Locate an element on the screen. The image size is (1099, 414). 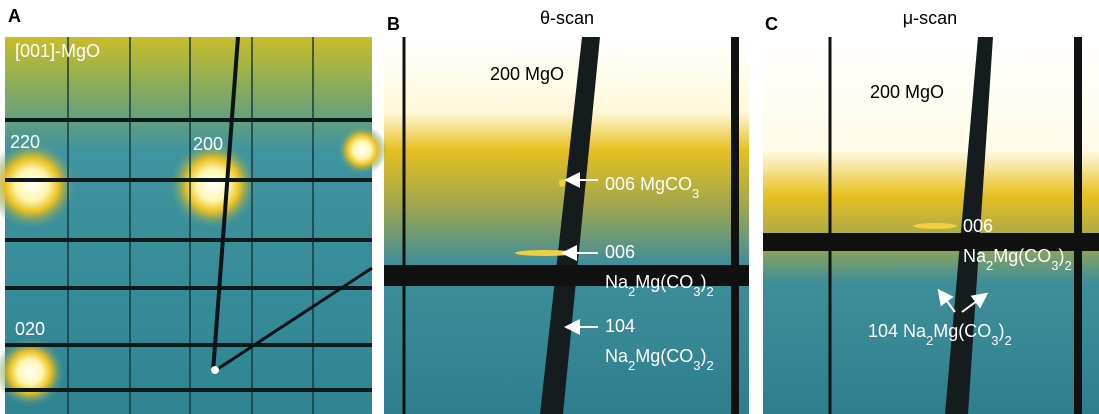
peak-label: 020 is located at coordinates (30, 329).